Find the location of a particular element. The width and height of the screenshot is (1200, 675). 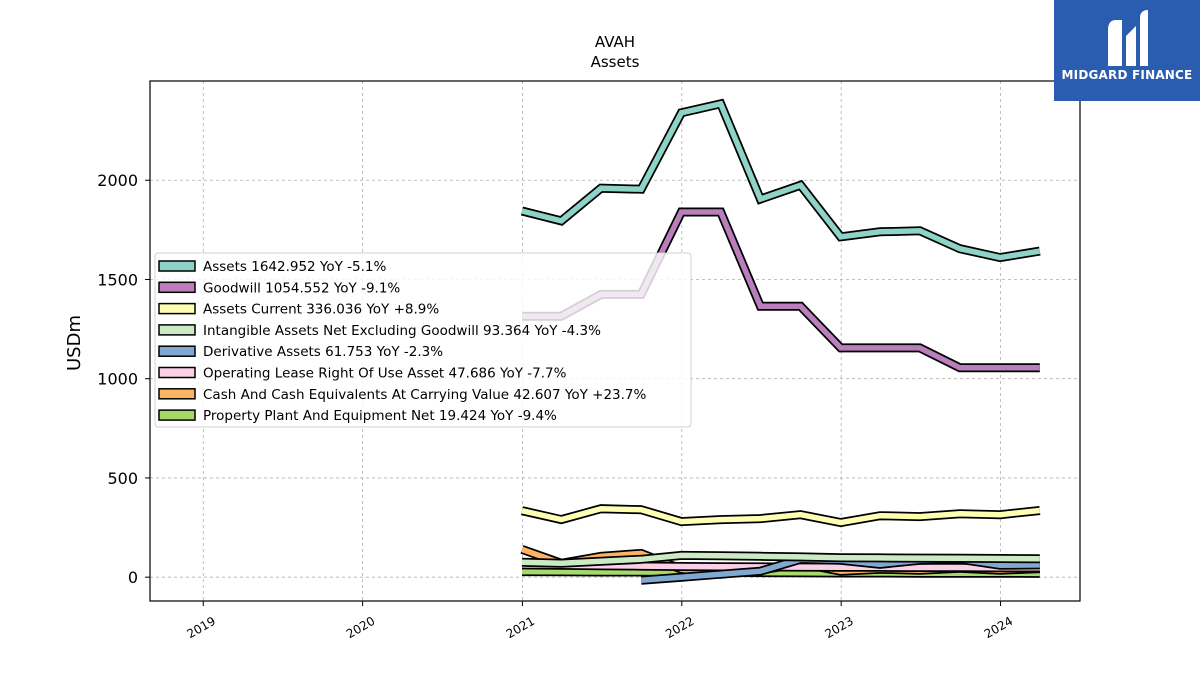

legend-label: Assets 1642.952 YoY -5.1% is located at coordinates (295, 267).